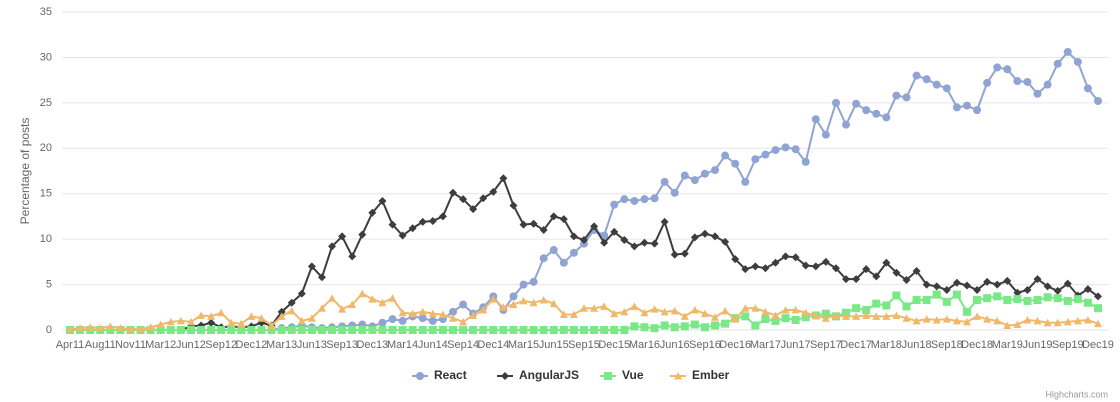  Describe the element at coordinates (735, 345) in the screenshot. I see `x-tick-label: Dec16` at that location.